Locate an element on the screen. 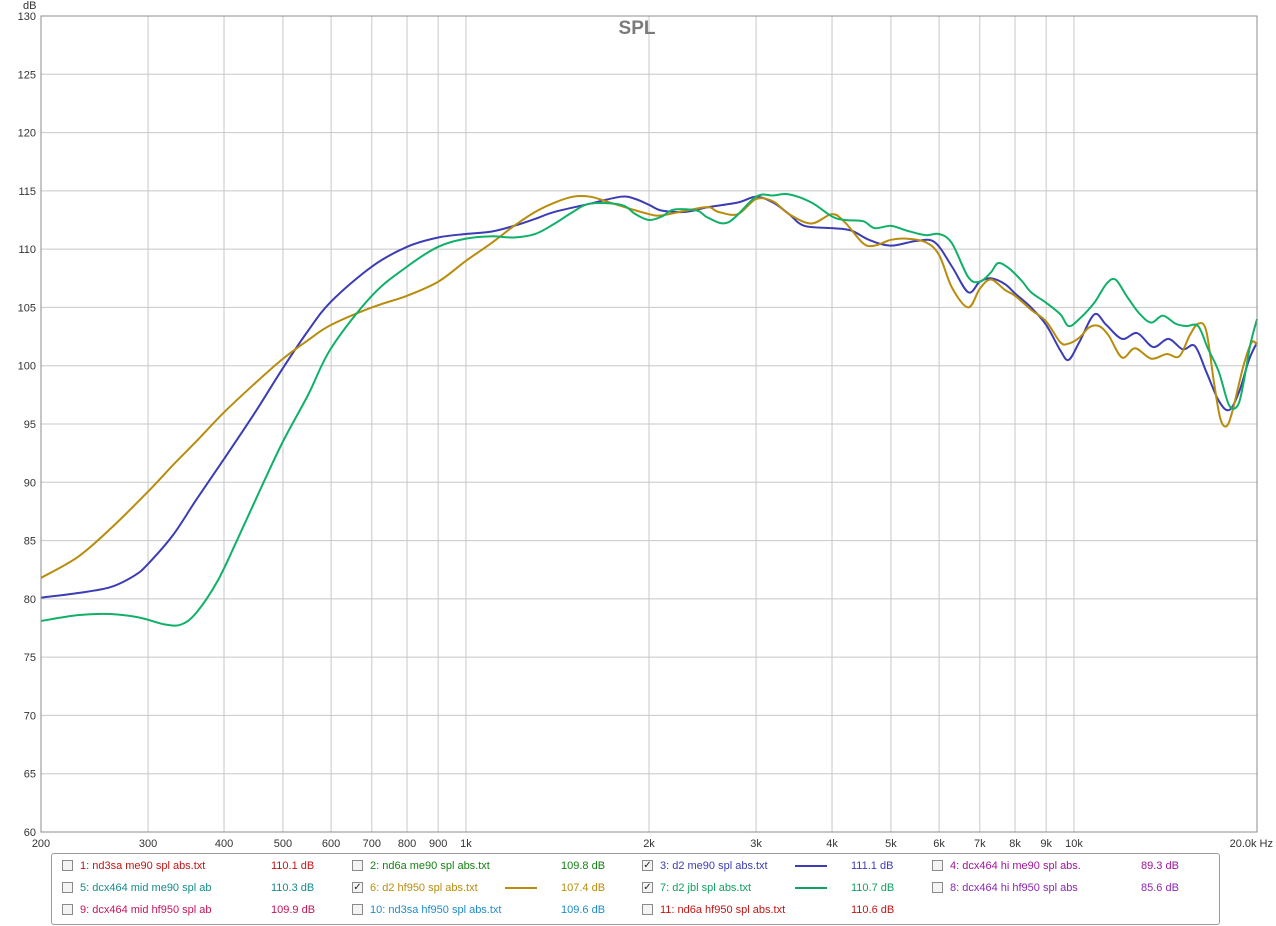 The width and height of the screenshot is (1276, 926). x-tick-label: 800 is located at coordinates (407, 844).